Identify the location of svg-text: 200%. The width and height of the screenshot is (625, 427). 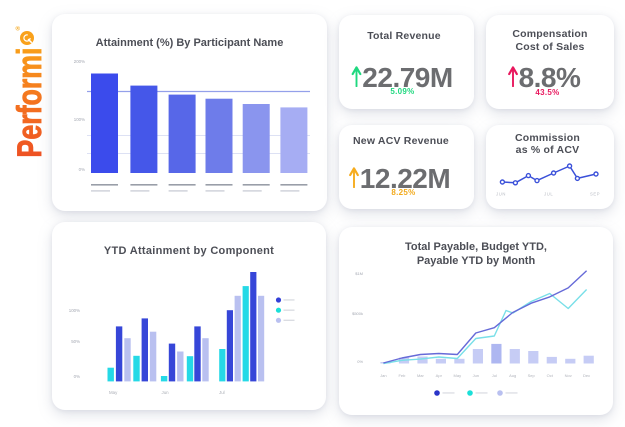
(79, 61).